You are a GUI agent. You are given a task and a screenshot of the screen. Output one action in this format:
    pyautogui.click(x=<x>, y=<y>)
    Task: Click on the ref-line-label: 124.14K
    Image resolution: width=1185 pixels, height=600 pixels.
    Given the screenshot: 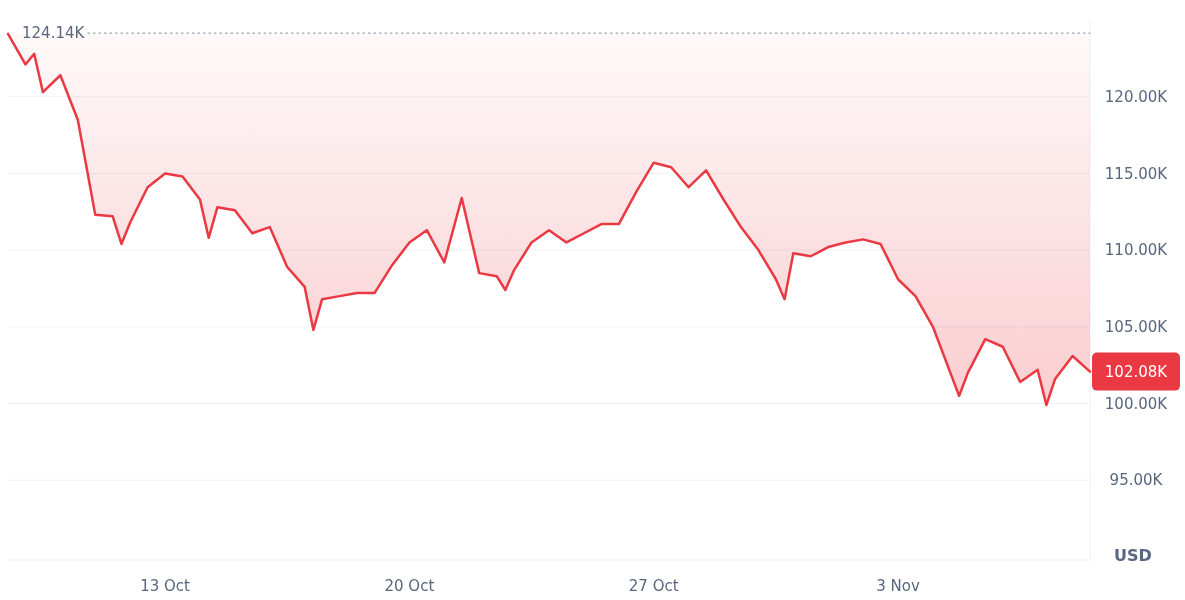 What is the action you would take?
    pyautogui.click(x=54, y=33)
    